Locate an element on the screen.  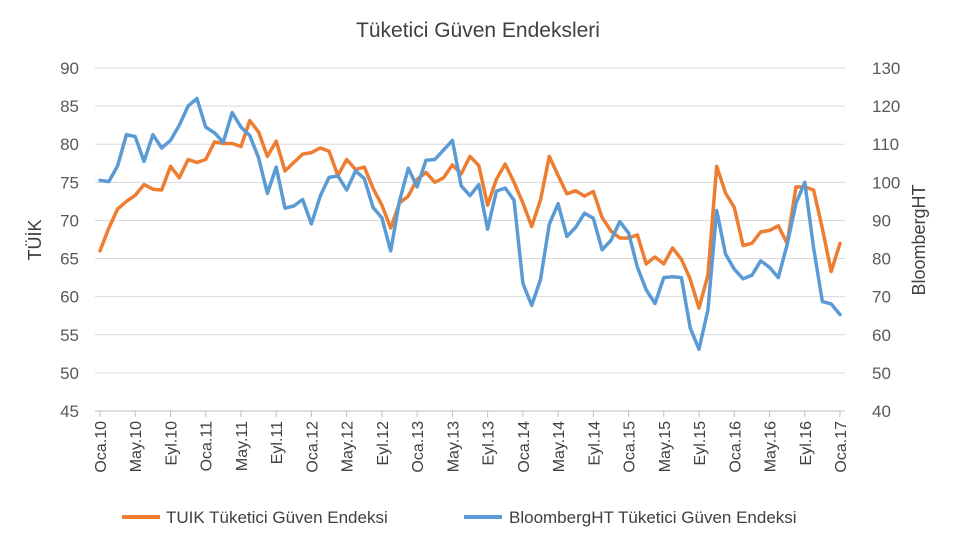
x-axis is located at coordinates (470, 413).